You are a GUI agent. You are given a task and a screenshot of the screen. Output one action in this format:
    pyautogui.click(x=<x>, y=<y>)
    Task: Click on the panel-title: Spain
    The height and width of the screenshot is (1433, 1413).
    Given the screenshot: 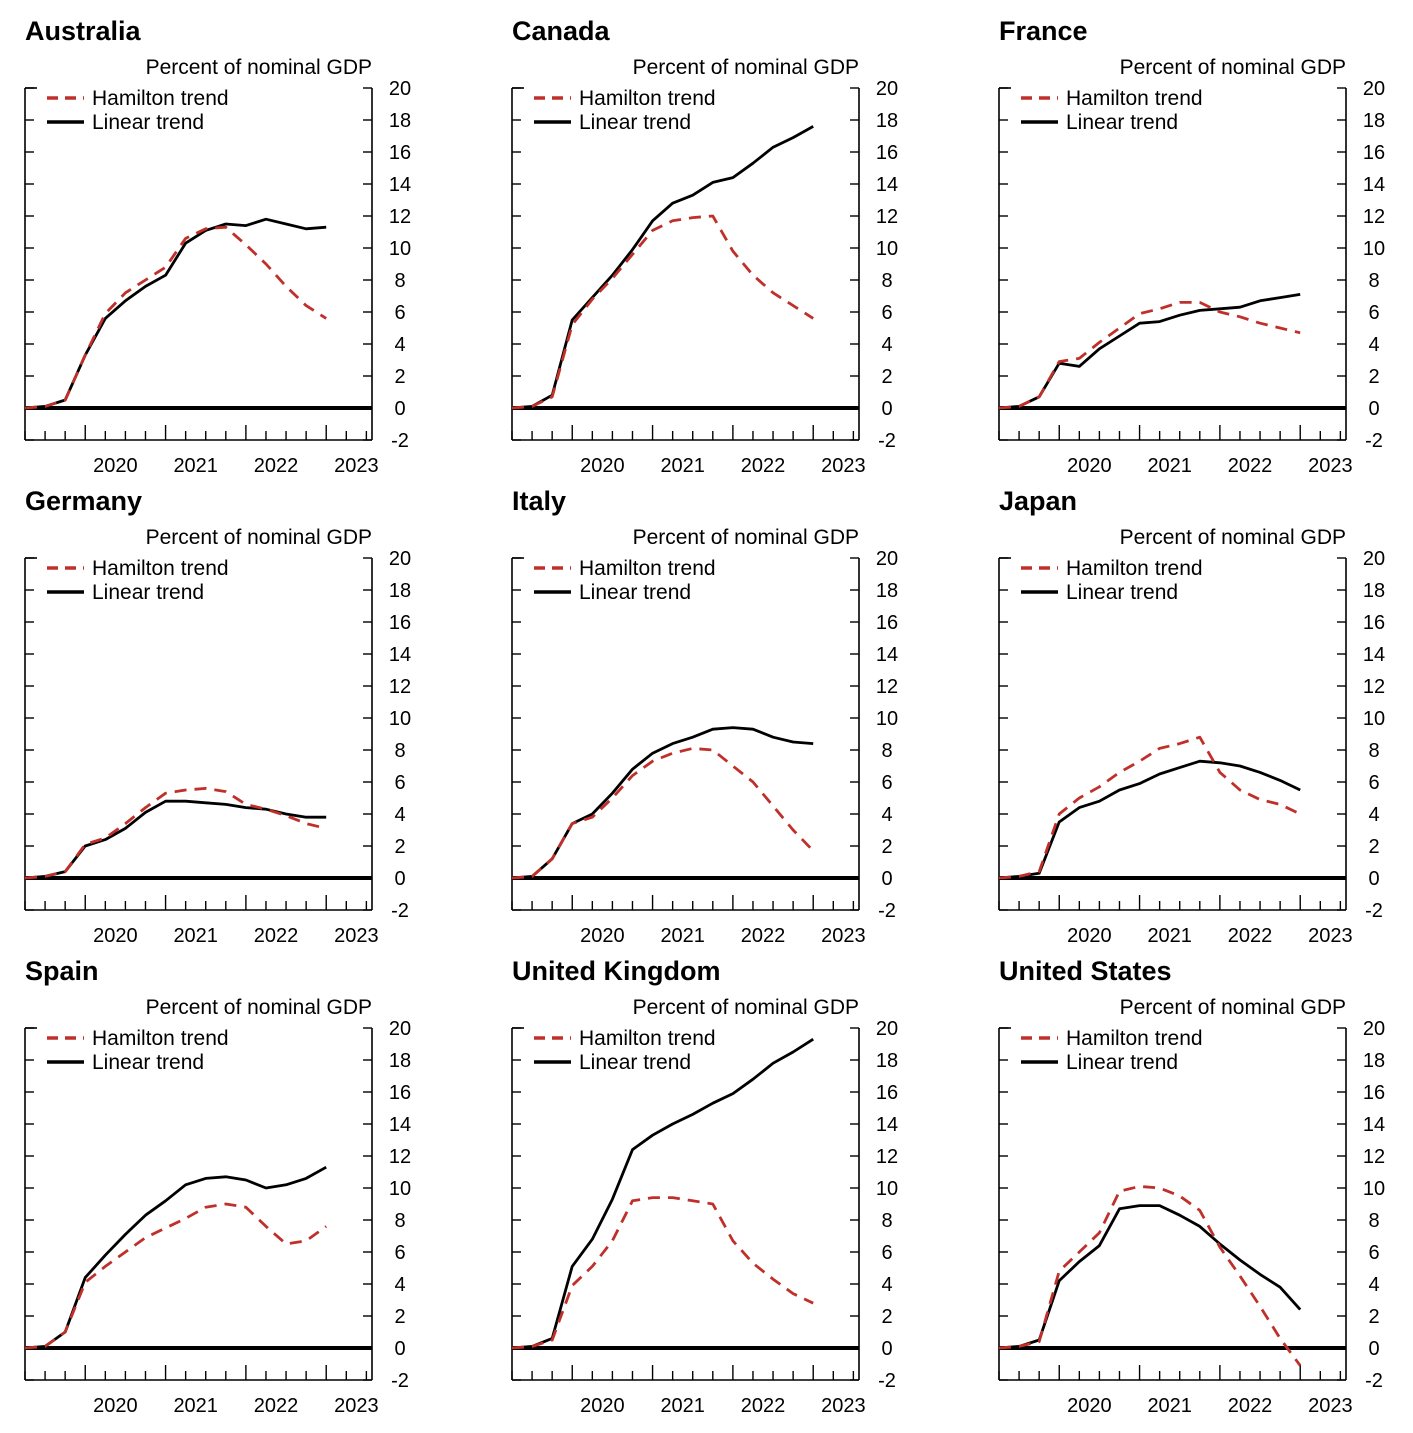 What is the action you would take?
    pyautogui.click(x=62, y=971)
    